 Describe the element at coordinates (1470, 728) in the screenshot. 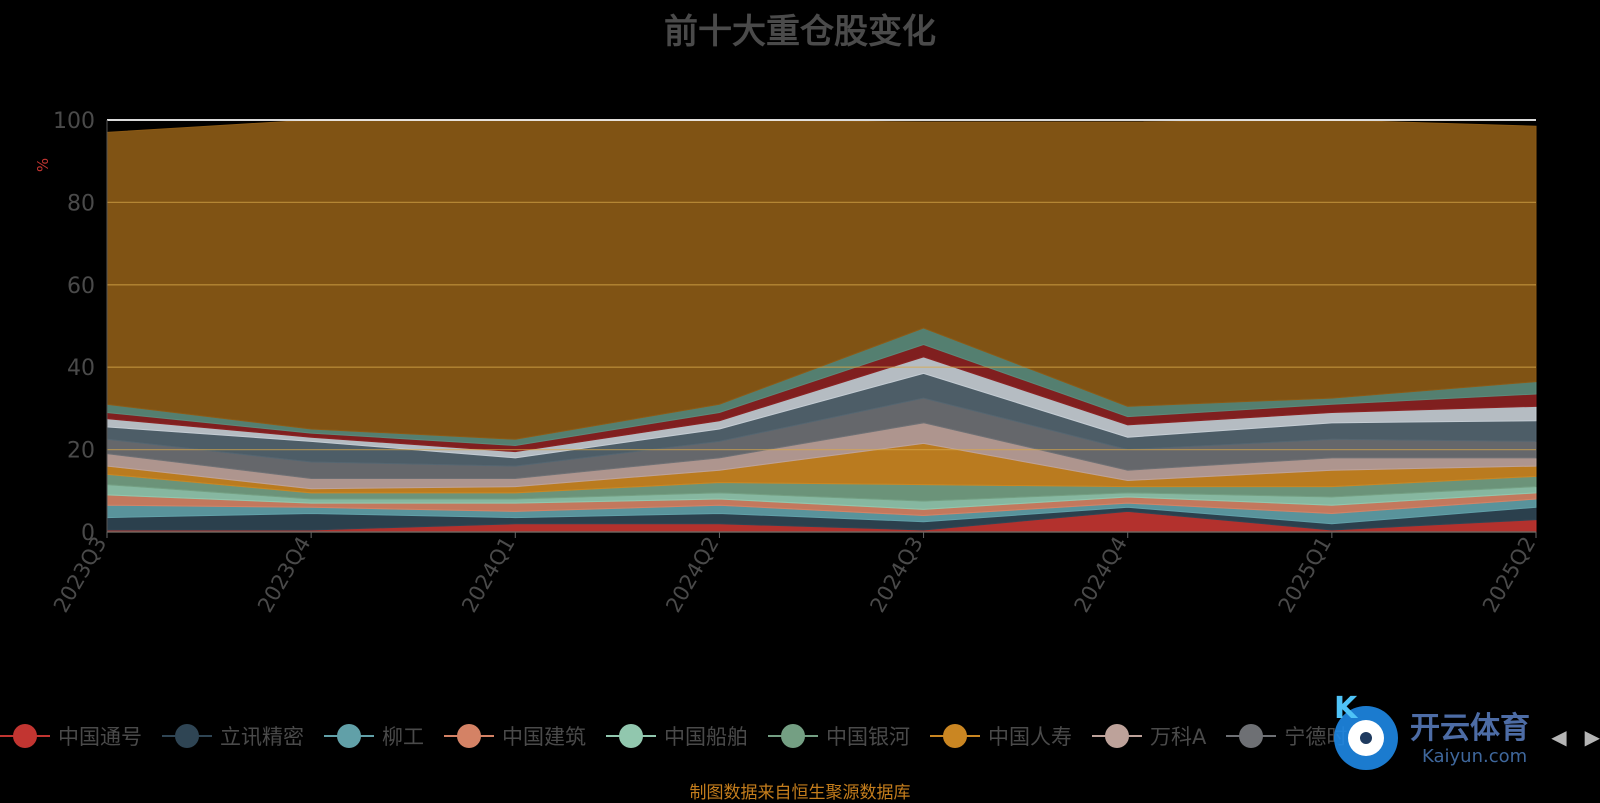

I see `watermark-brand: 开云体育` at that location.